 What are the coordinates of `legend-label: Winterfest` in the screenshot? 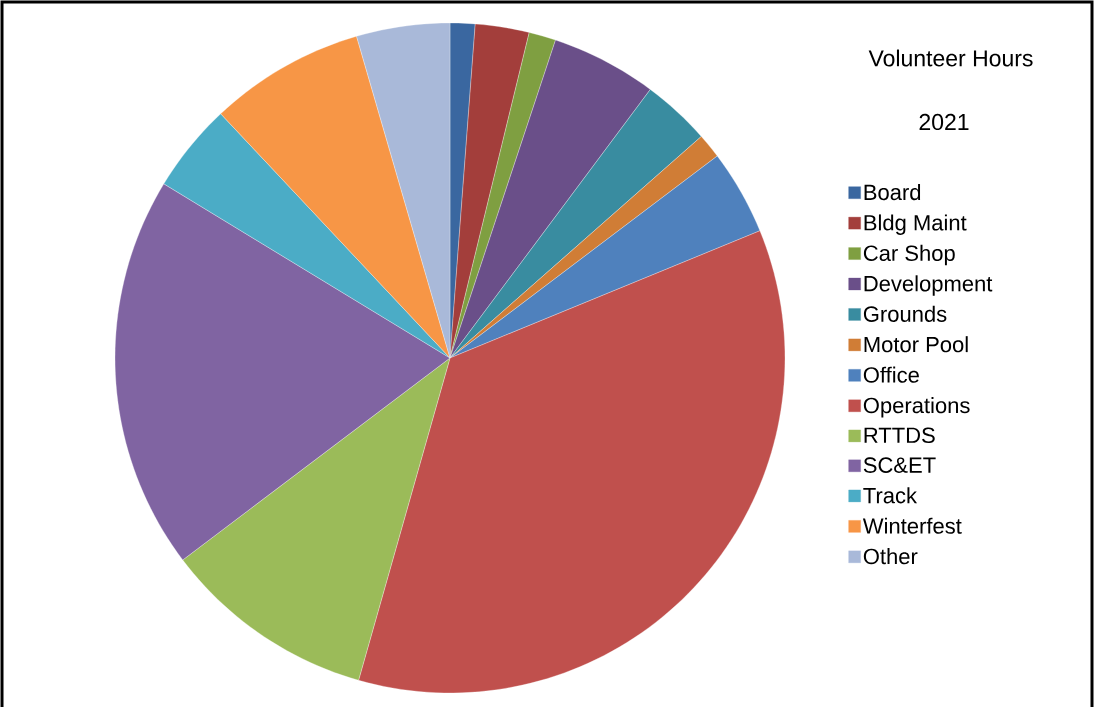 It's located at (912, 525).